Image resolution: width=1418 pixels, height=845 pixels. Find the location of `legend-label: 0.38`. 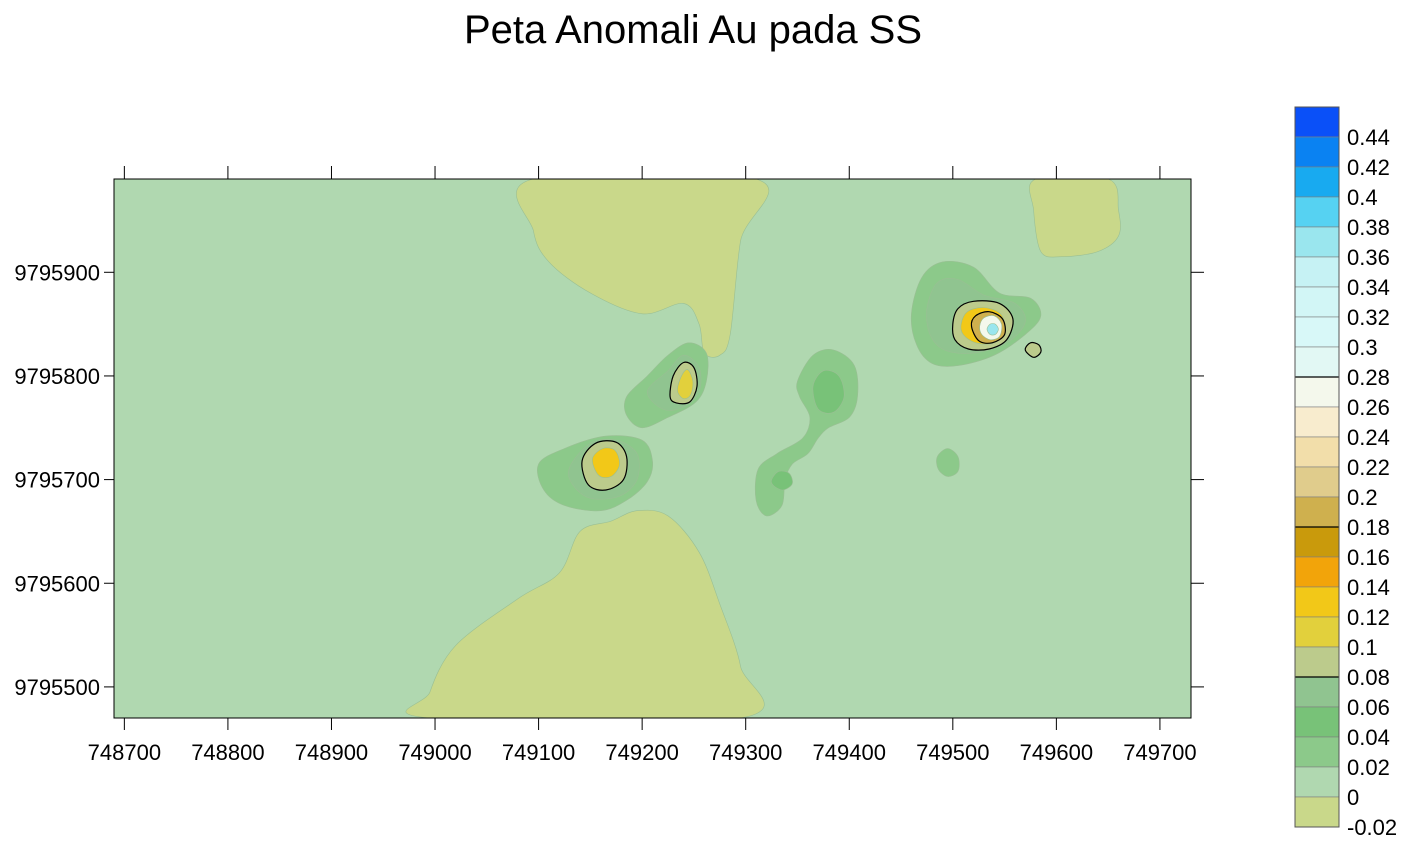

legend-label: 0.38 is located at coordinates (1368, 227).